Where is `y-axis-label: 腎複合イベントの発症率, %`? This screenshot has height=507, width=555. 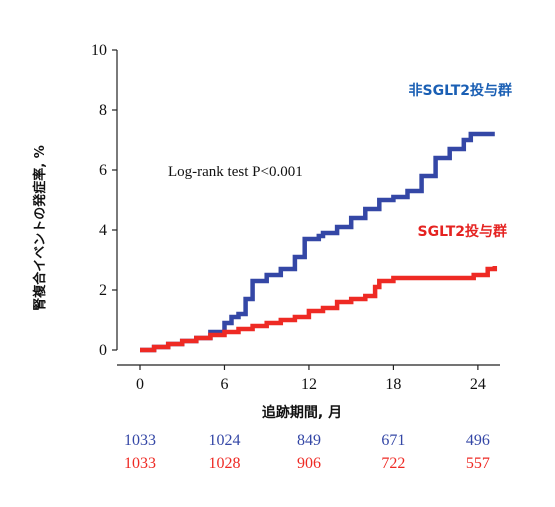 y-axis-label: 腎複合イベントの発症率, % is located at coordinates (40, 228).